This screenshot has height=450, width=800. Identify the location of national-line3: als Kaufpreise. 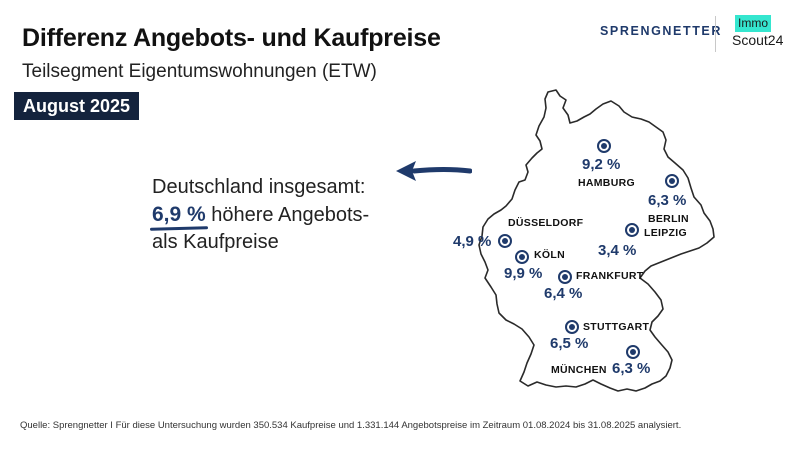
(215, 242).